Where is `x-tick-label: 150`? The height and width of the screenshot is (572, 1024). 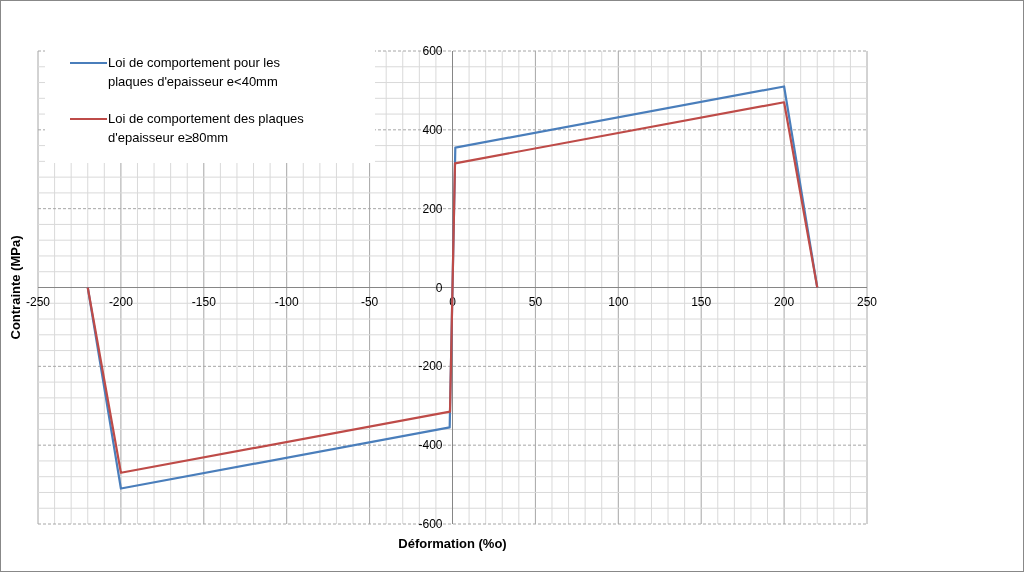
x-tick-label: 150 is located at coordinates (701, 301).